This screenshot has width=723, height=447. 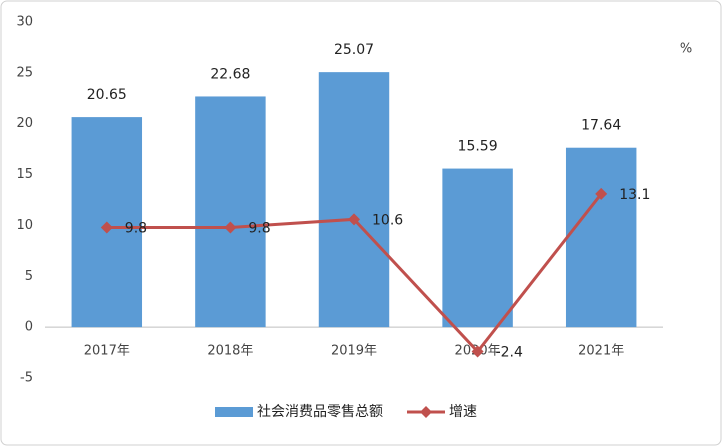 I want to click on bar-value-label: 25.07, so click(x=354, y=50).